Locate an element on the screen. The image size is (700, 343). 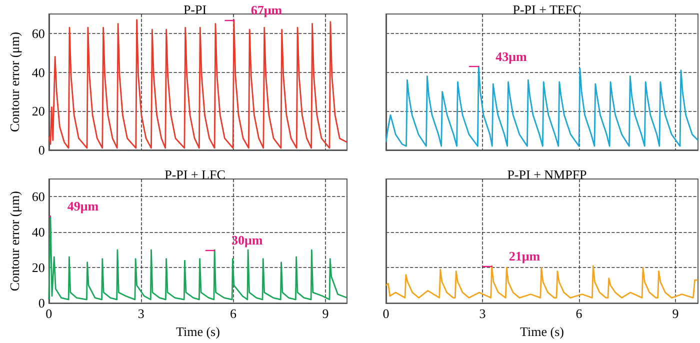
chart-title: P-PI + LFC is located at coordinates (195, 174).